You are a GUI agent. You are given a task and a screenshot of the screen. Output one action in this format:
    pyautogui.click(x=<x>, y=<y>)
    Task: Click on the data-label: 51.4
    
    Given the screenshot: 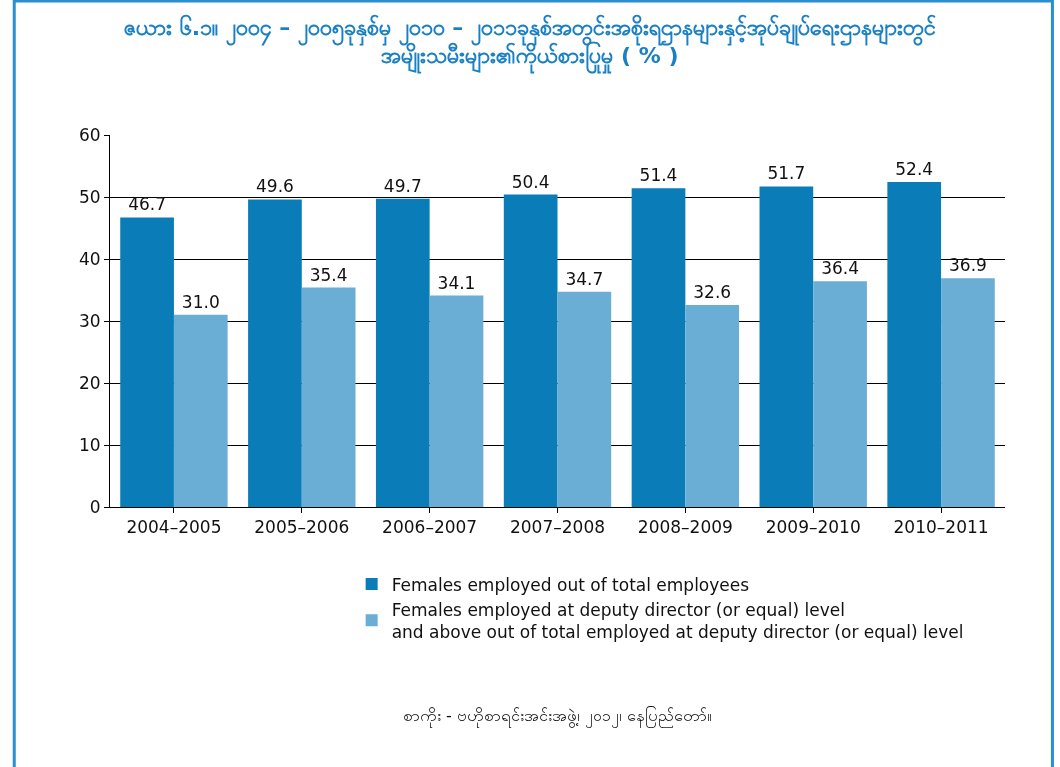 What is the action you would take?
    pyautogui.click(x=658, y=175)
    